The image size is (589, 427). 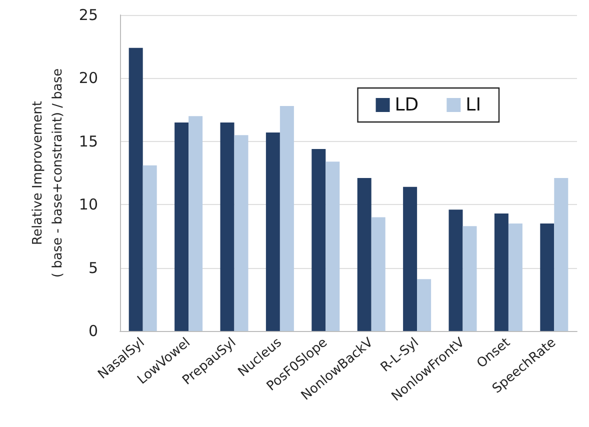 I want to click on y-tick-label: 20, so click(x=88, y=78).